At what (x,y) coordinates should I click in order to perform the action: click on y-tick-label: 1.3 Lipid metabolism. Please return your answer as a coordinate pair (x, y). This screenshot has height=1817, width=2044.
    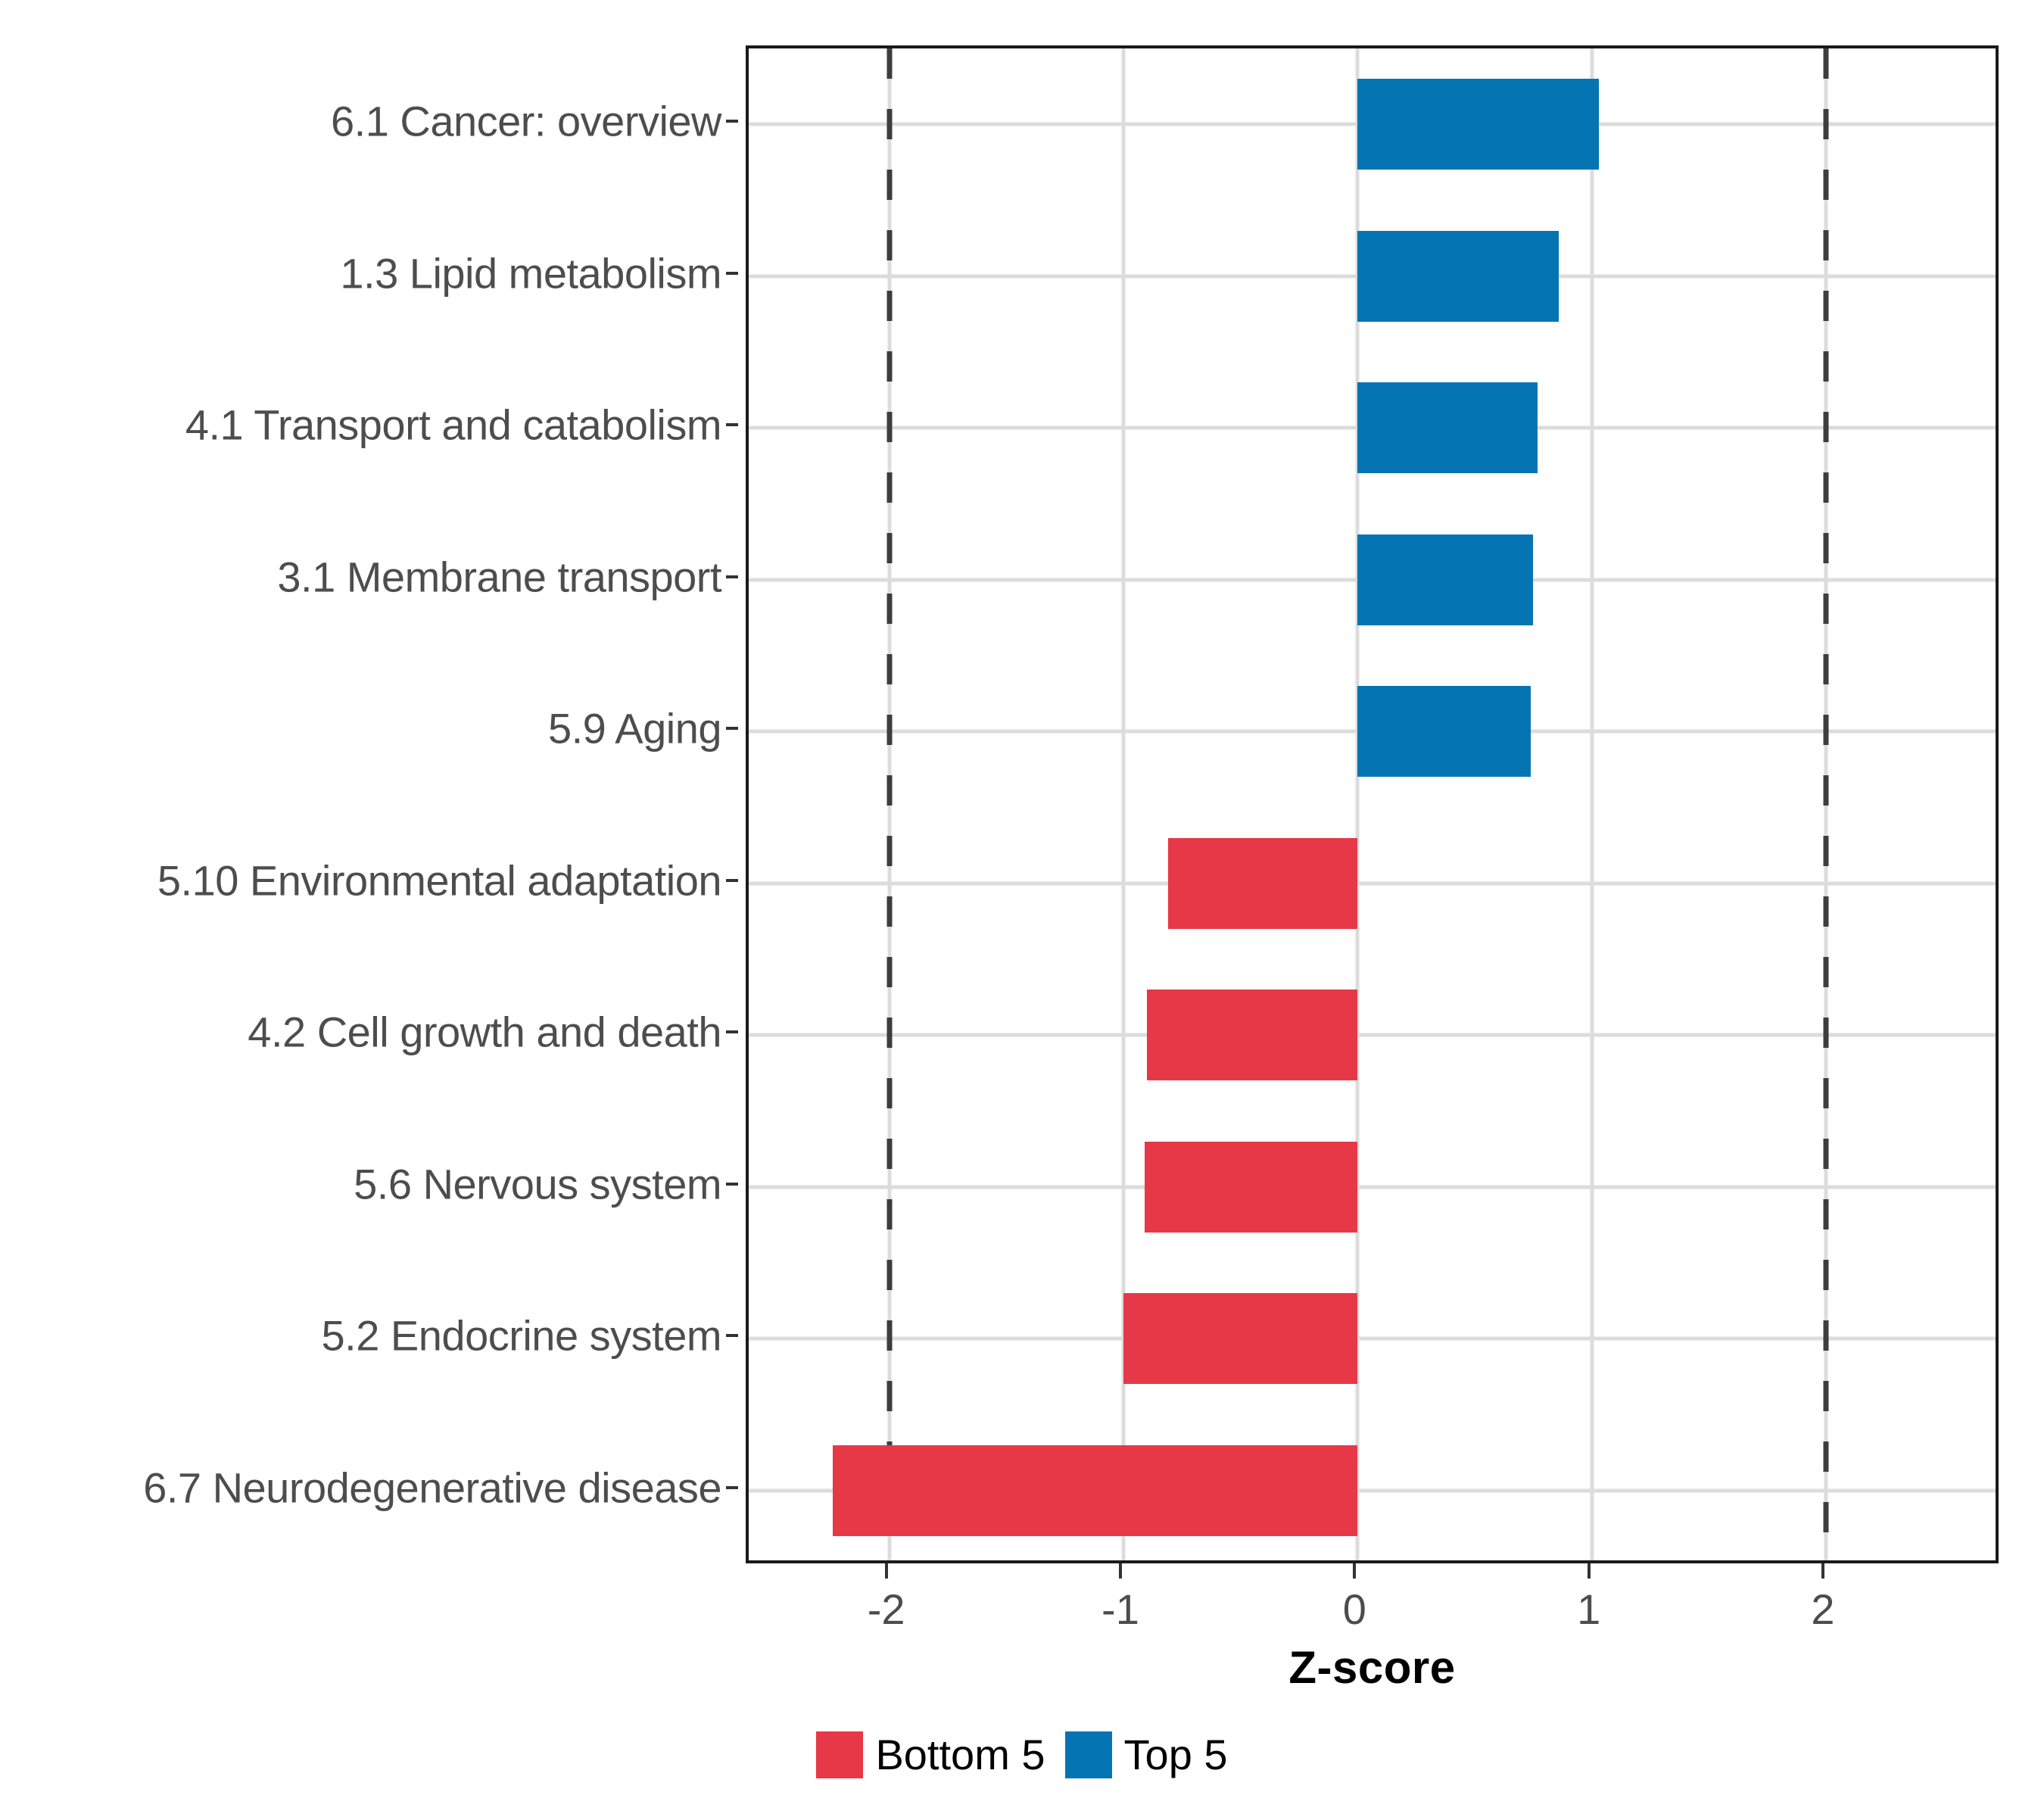
    Looking at the image, I should click on (530, 273).